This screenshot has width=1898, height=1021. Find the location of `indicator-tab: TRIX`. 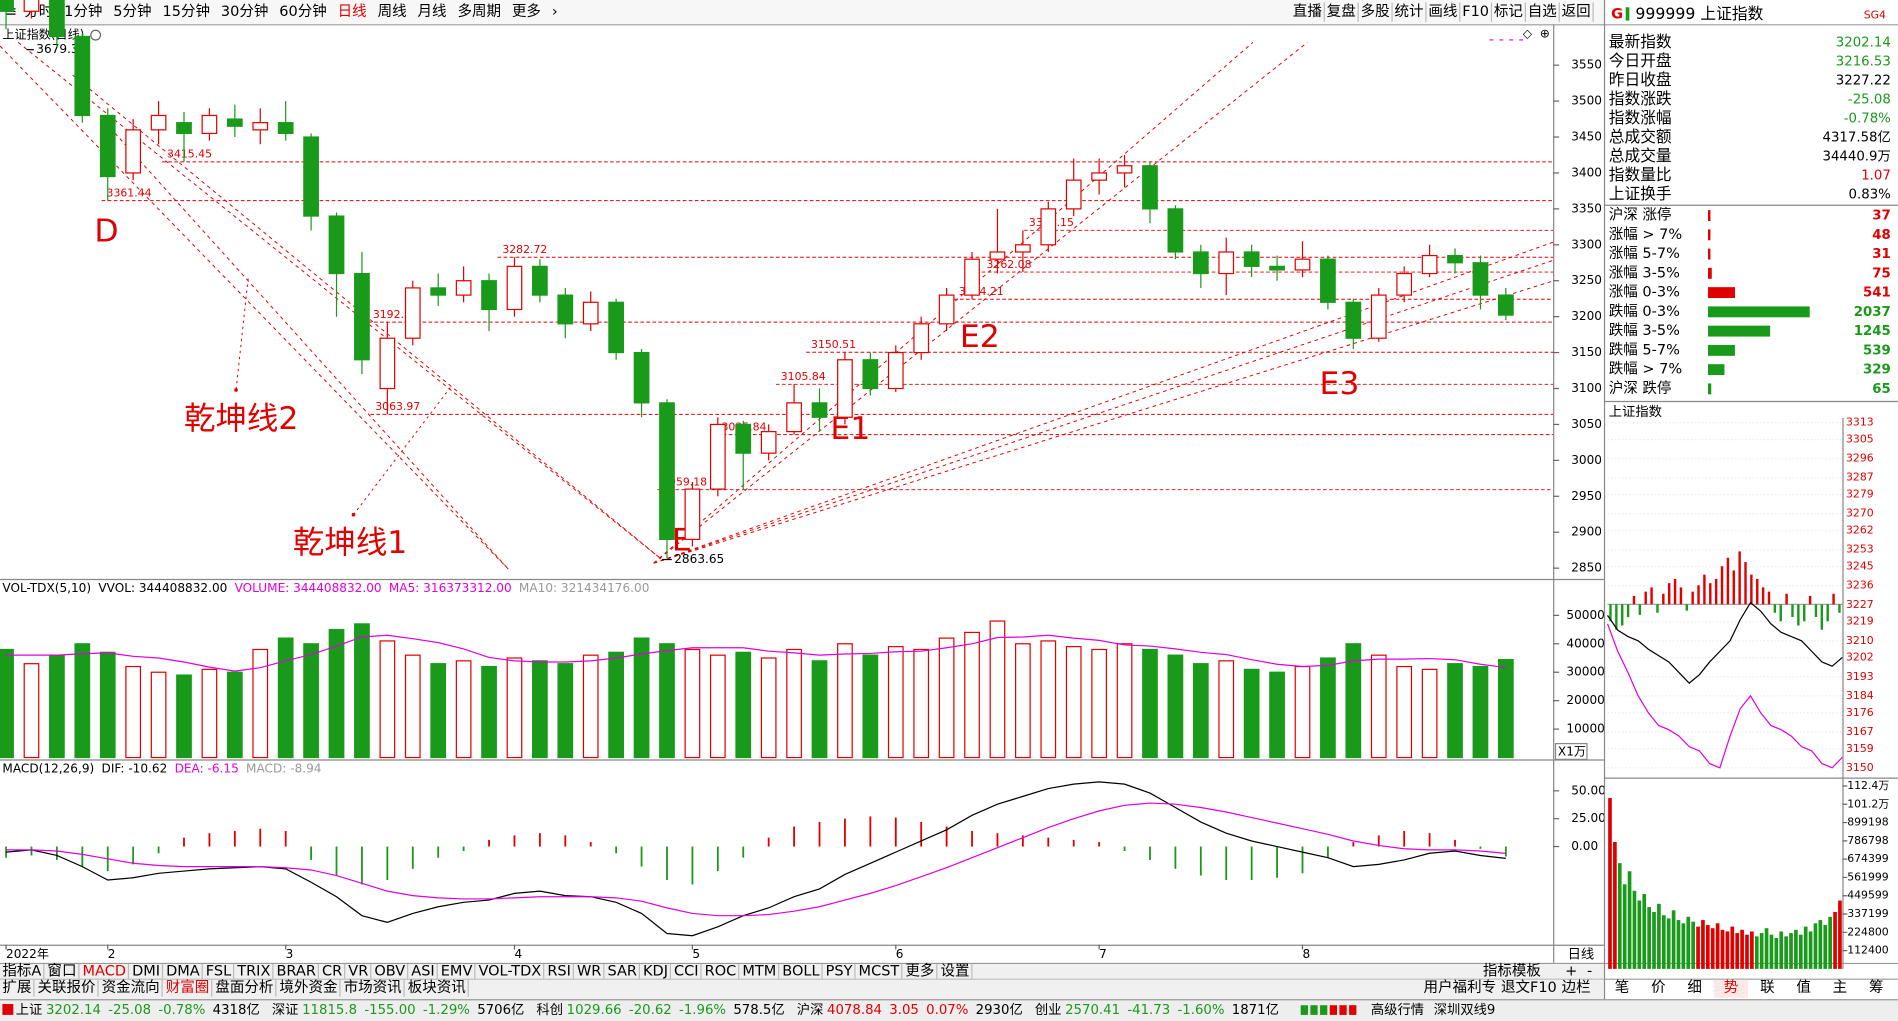

indicator-tab: TRIX is located at coordinates (253, 971).